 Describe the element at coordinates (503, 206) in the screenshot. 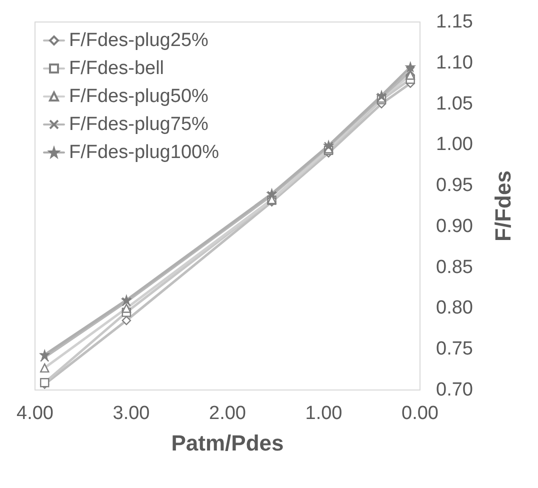

I see `y-axis-title: F/Fdes` at that location.